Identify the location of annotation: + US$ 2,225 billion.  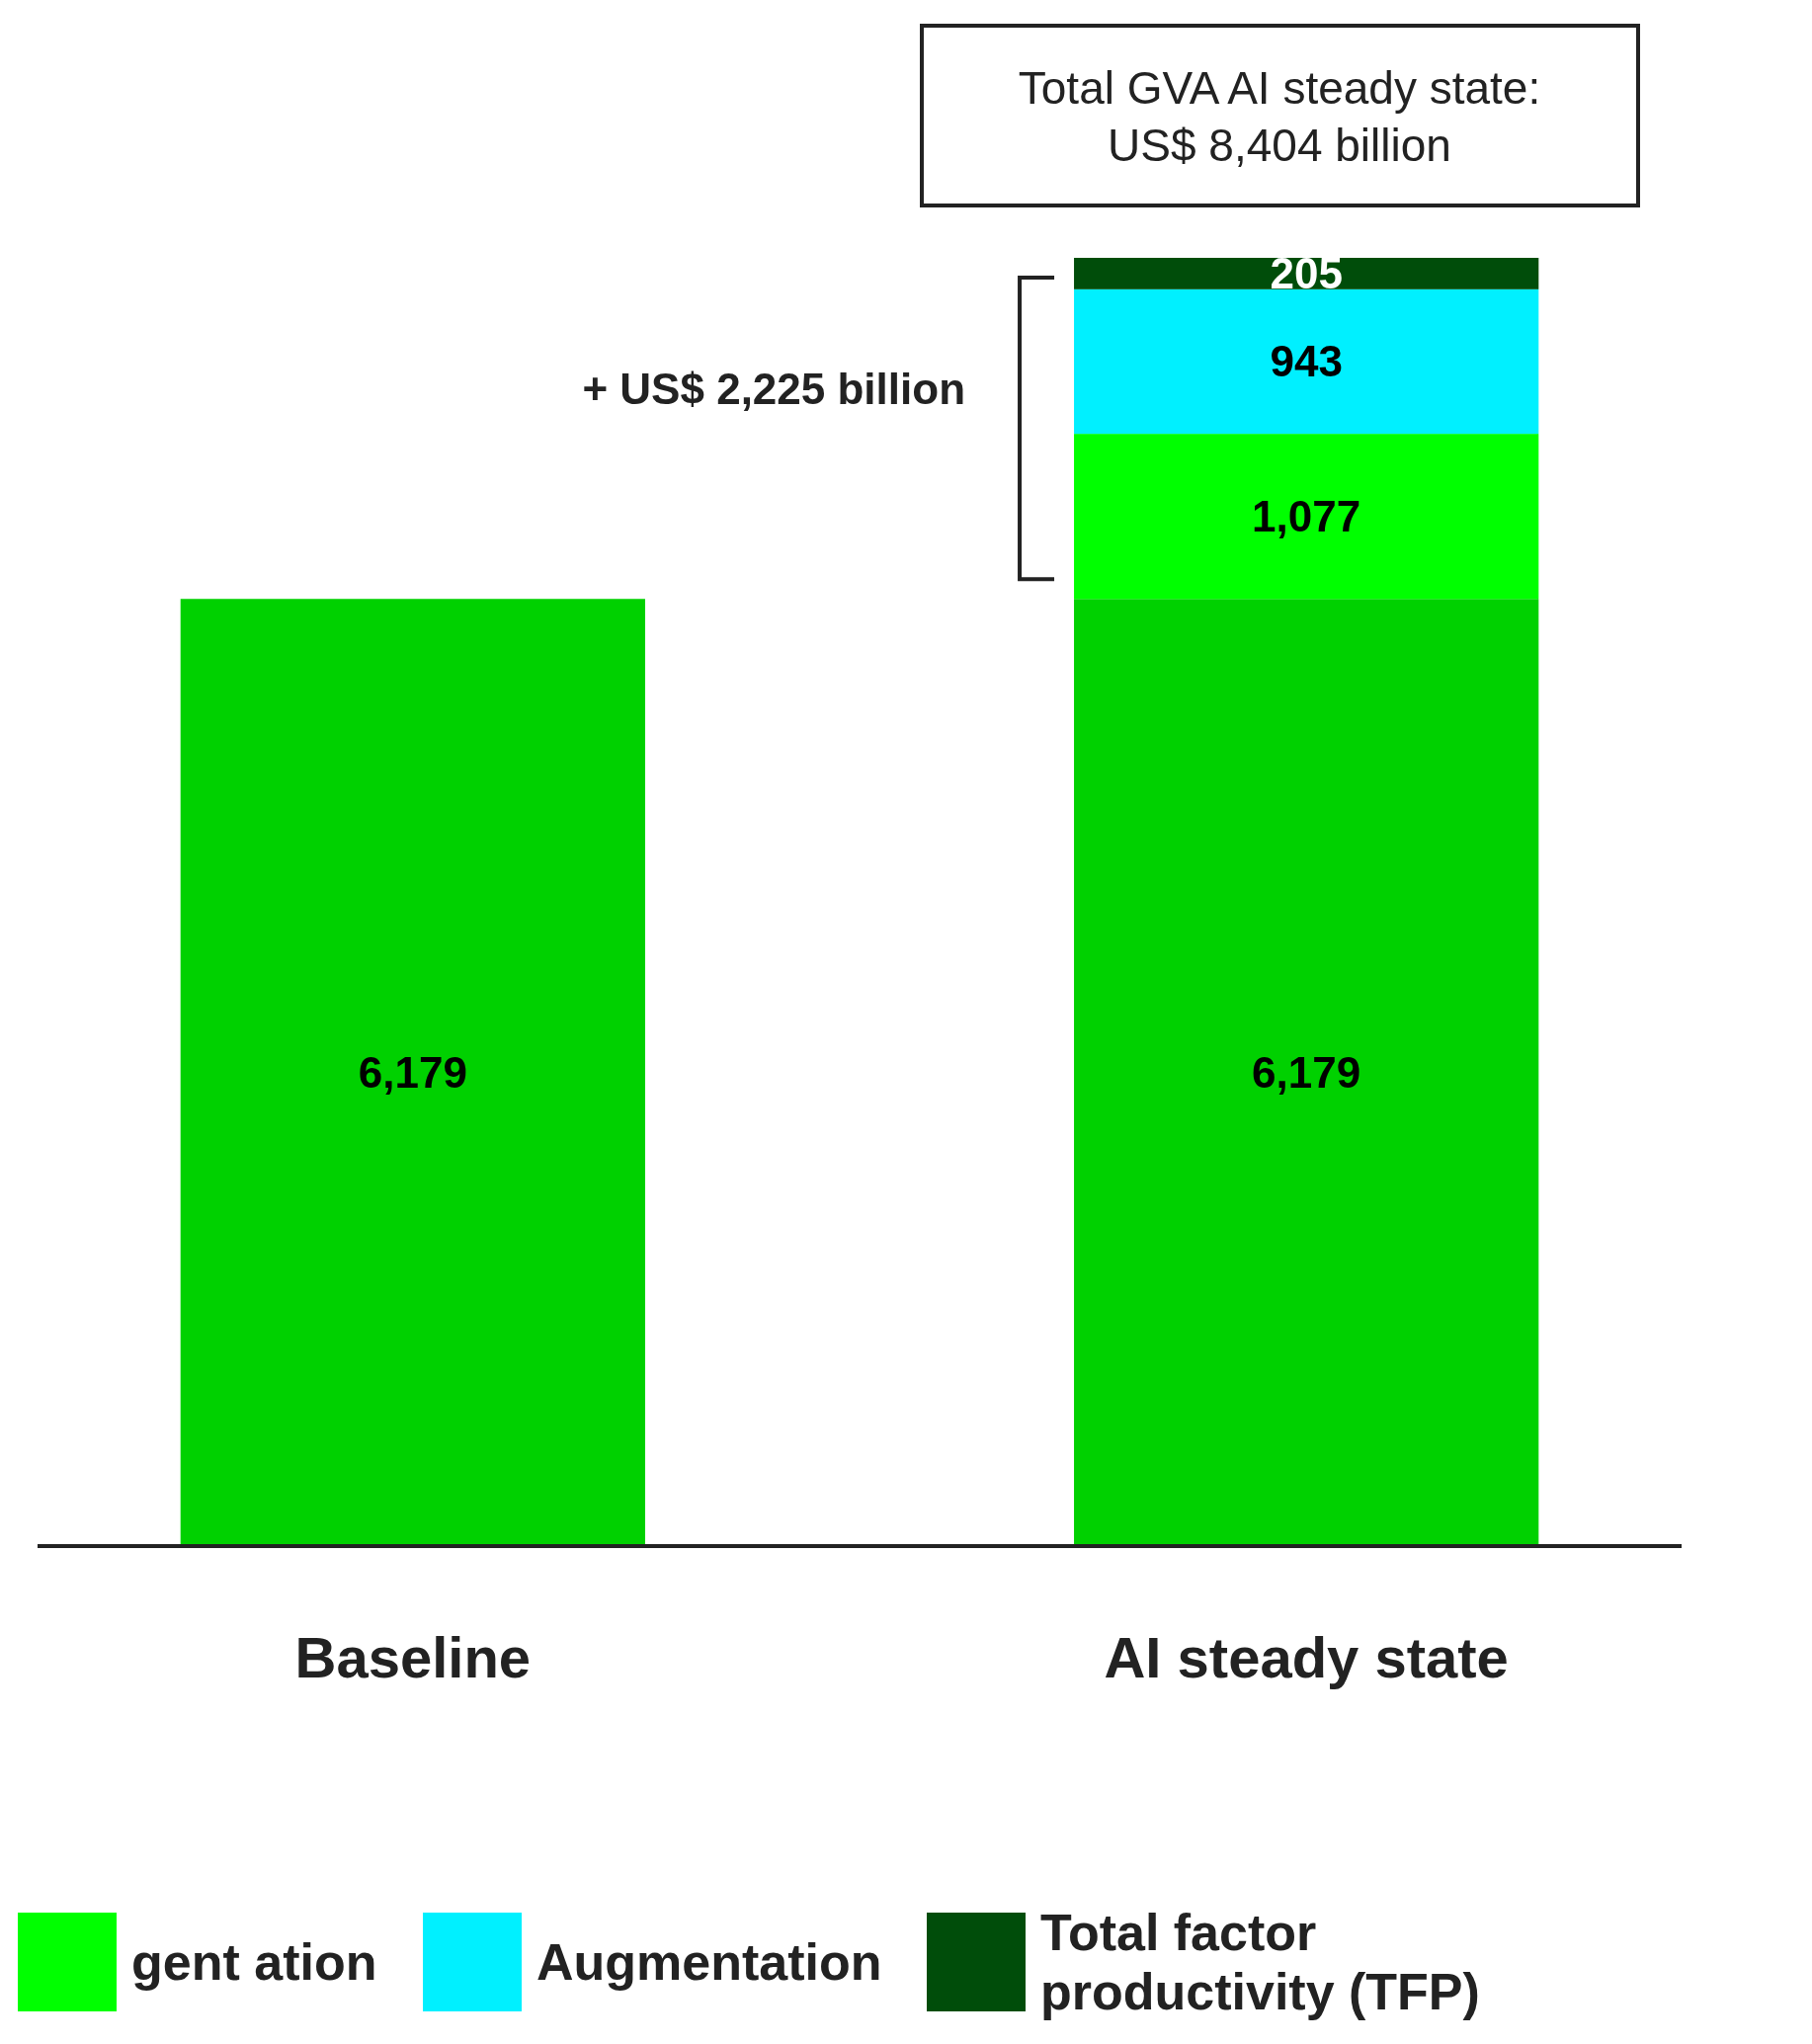
(774, 389).